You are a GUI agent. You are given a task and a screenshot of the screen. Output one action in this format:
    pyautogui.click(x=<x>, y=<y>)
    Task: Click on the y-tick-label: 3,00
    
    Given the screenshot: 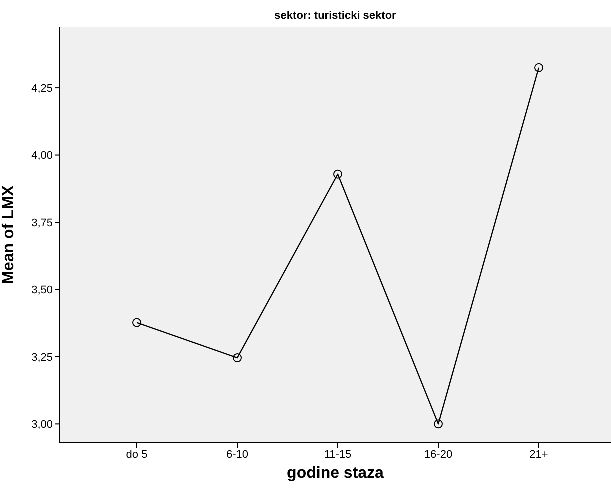 What is the action you would take?
    pyautogui.click(x=42, y=425)
    